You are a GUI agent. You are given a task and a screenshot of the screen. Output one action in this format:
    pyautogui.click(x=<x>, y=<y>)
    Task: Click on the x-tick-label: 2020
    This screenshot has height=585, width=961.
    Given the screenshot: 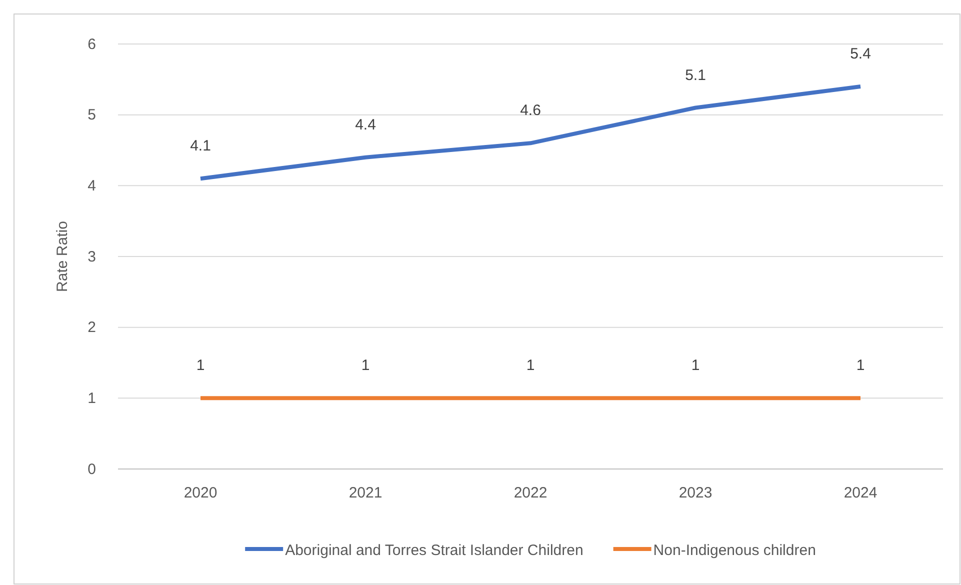 What is the action you would take?
    pyautogui.click(x=201, y=493)
    